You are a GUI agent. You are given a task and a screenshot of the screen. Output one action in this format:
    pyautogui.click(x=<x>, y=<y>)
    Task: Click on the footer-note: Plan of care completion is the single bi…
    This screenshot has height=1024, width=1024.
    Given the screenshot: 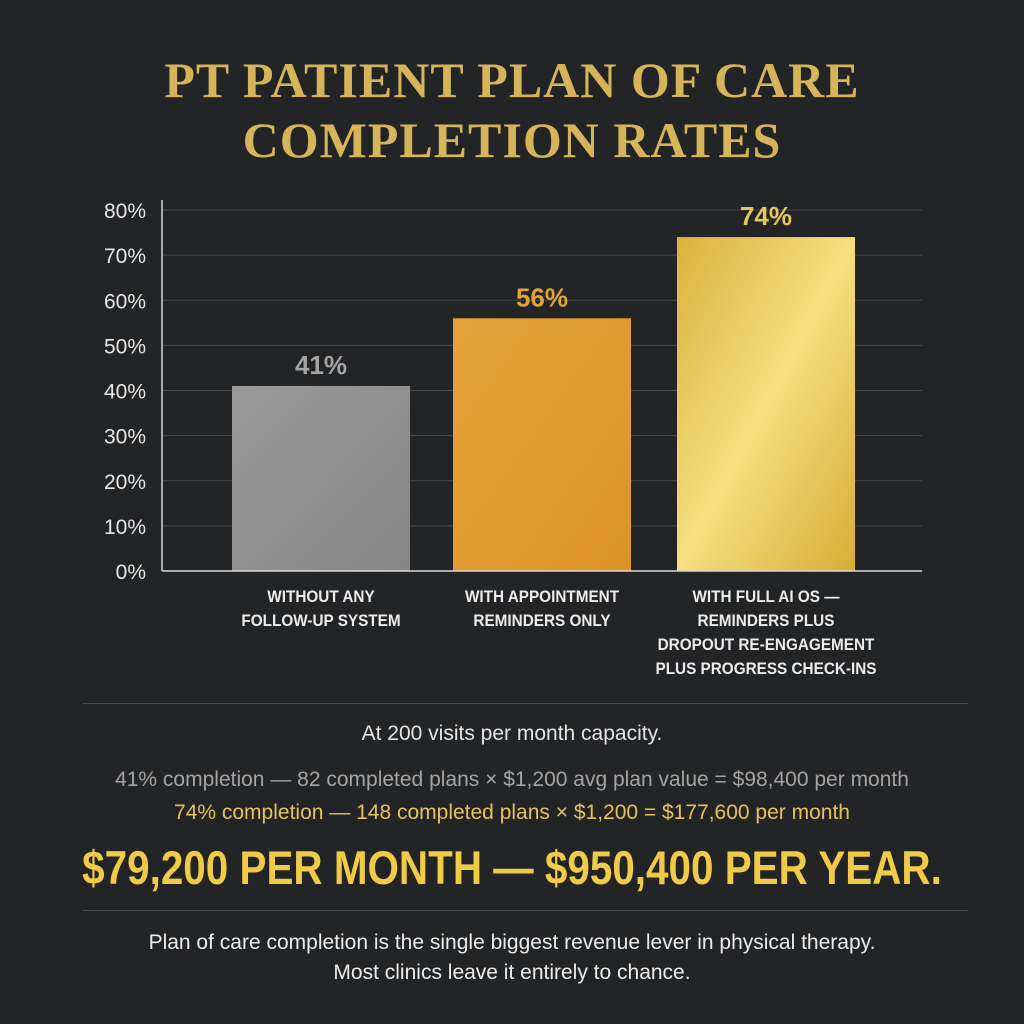 What is the action you would take?
    pyautogui.click(x=512, y=958)
    